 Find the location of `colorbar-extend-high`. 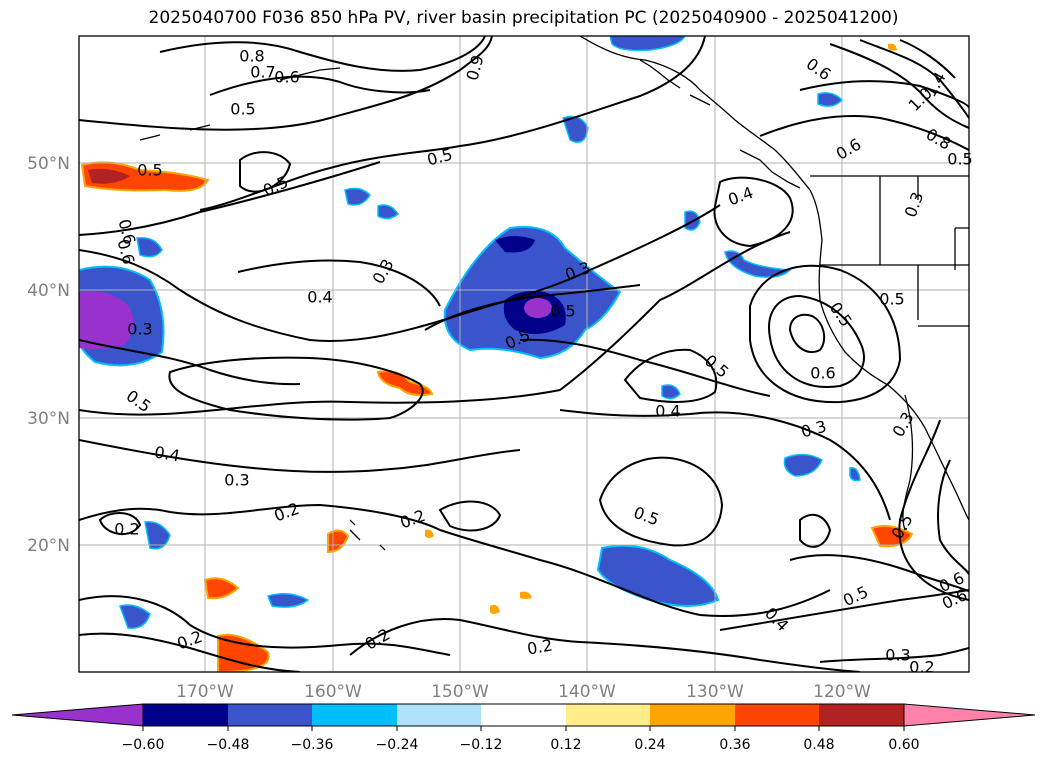

colorbar-extend-high is located at coordinates (969, 715).